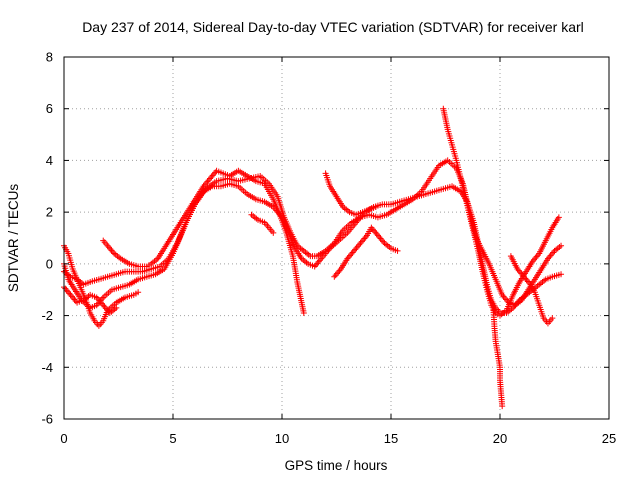  What do you see at coordinates (49, 263) in the screenshot?
I see `y-tick-label: 0` at bounding box center [49, 263].